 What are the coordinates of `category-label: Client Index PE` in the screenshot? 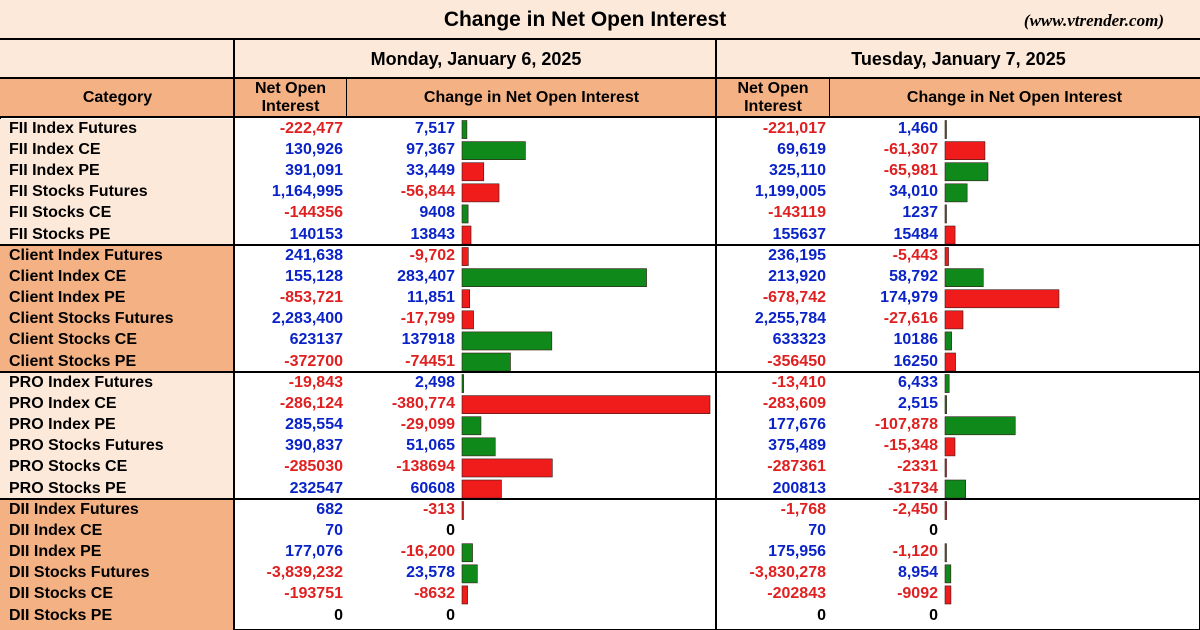 It's located at (67, 298).